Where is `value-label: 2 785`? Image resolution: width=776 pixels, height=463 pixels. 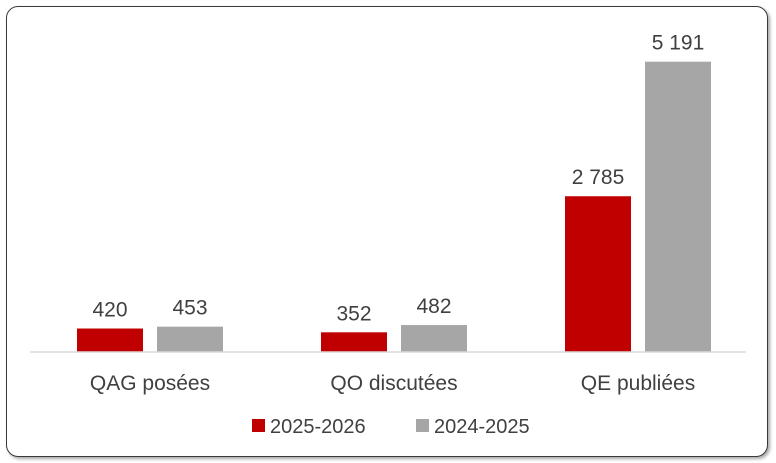
value-label: 2 785 is located at coordinates (598, 177).